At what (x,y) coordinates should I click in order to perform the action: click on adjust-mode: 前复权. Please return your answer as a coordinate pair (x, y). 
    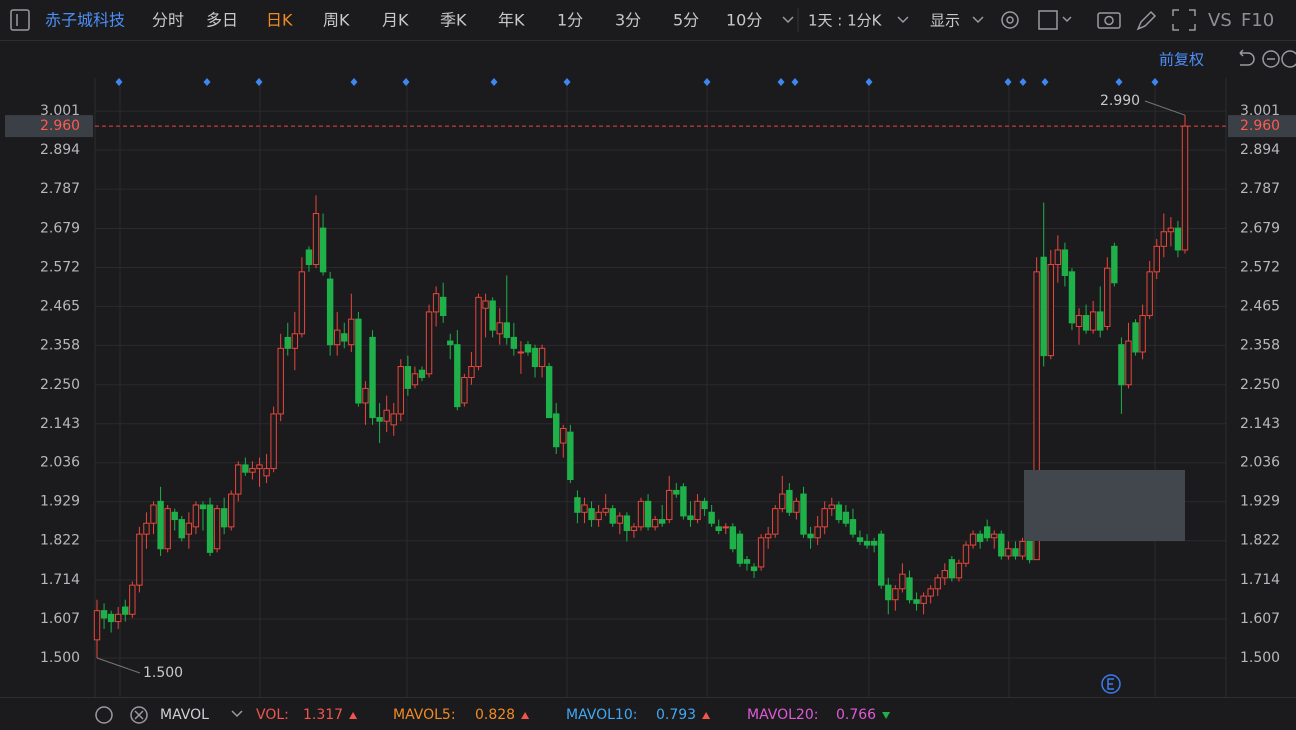
    Looking at the image, I should click on (1181, 60).